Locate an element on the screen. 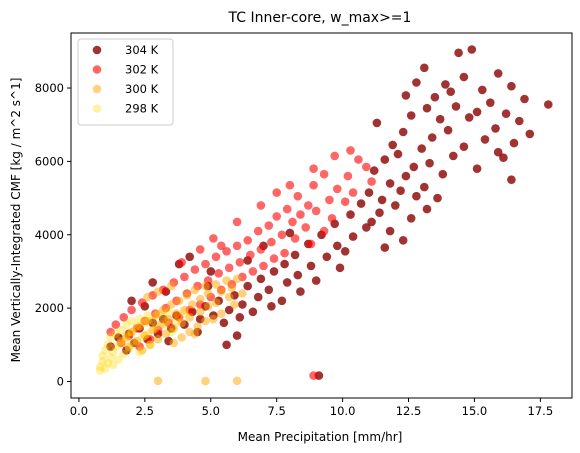 The width and height of the screenshot is (580, 453). x-axis-ticks: 0.0 2.5 5.0 7.5 10.0 12.5 15.0 17.5 is located at coordinates (311, 408).